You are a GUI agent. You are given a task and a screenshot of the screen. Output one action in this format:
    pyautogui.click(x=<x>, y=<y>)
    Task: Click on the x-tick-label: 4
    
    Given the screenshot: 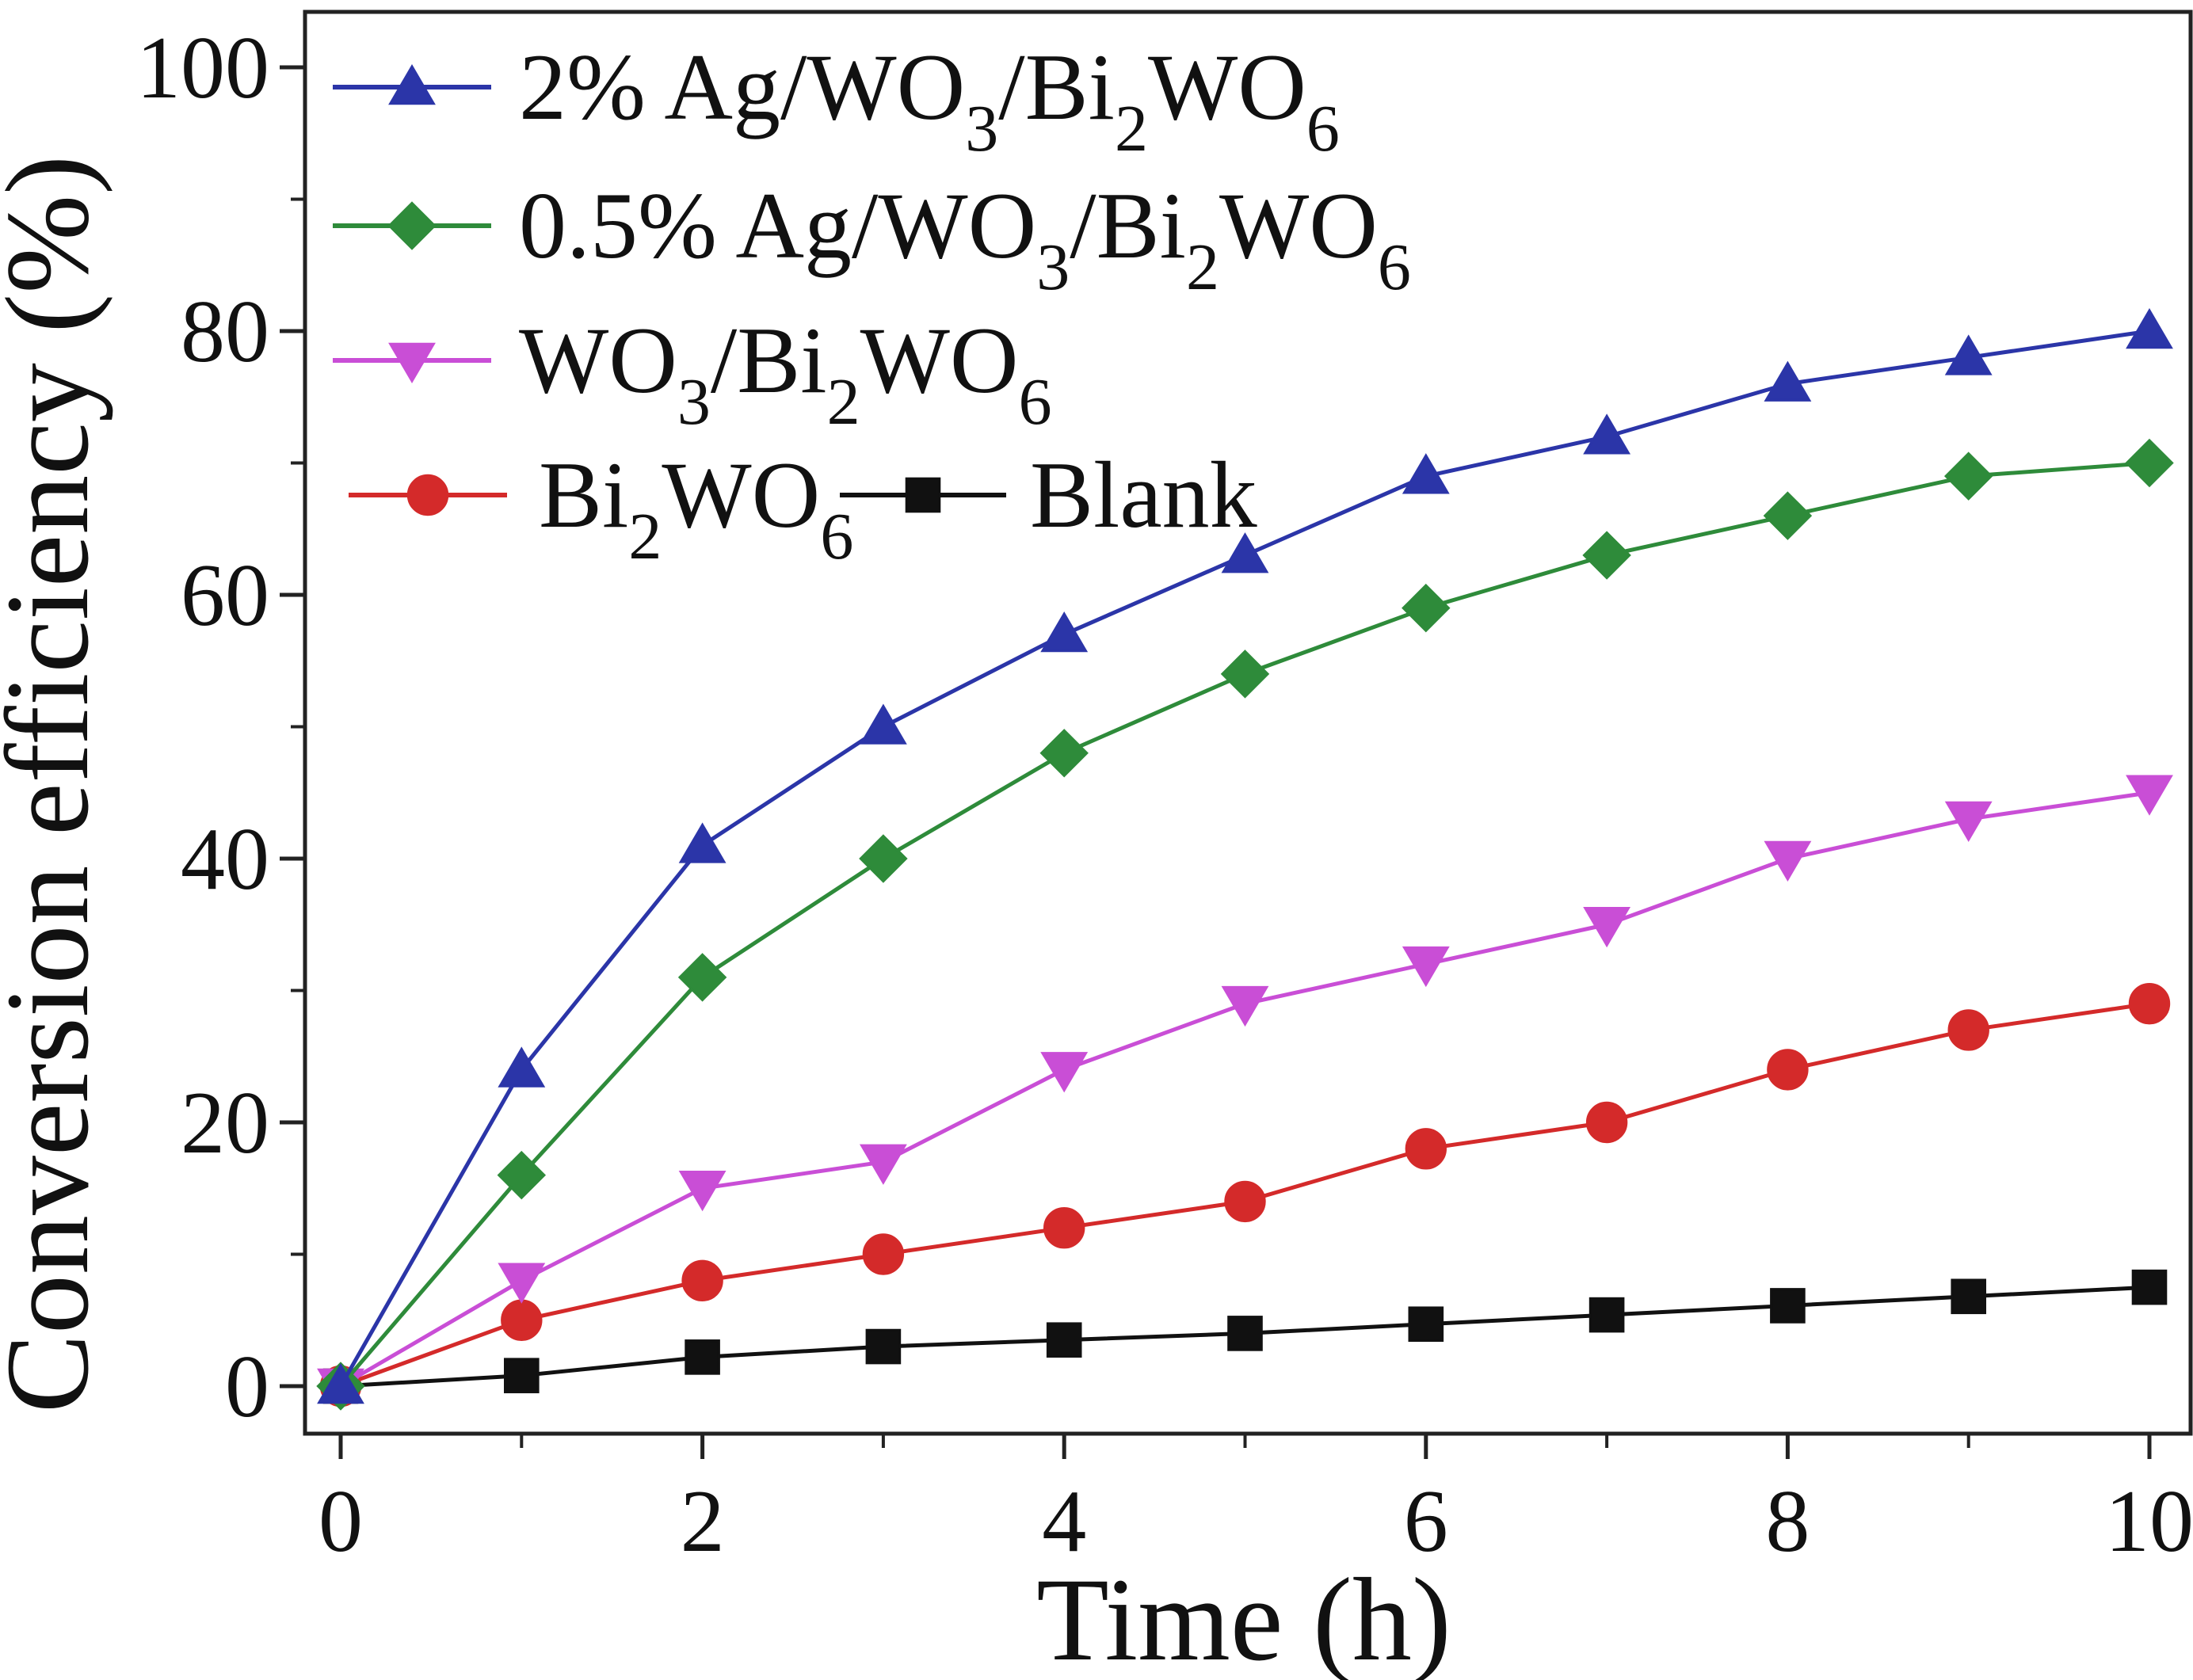 What is the action you would take?
    pyautogui.click(x=1064, y=1521)
    